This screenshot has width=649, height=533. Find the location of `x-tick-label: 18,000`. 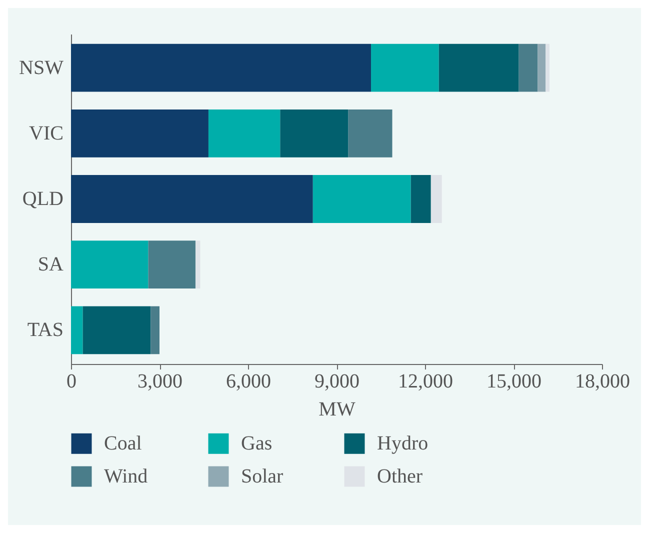

x-tick-label: 18,000 is located at coordinates (602, 381).